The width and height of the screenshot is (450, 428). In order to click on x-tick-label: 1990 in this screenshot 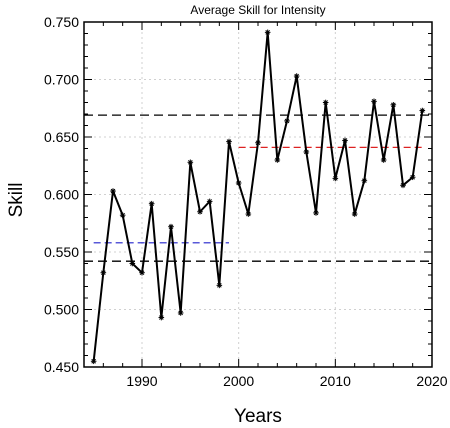, I will do `click(141, 381)`.